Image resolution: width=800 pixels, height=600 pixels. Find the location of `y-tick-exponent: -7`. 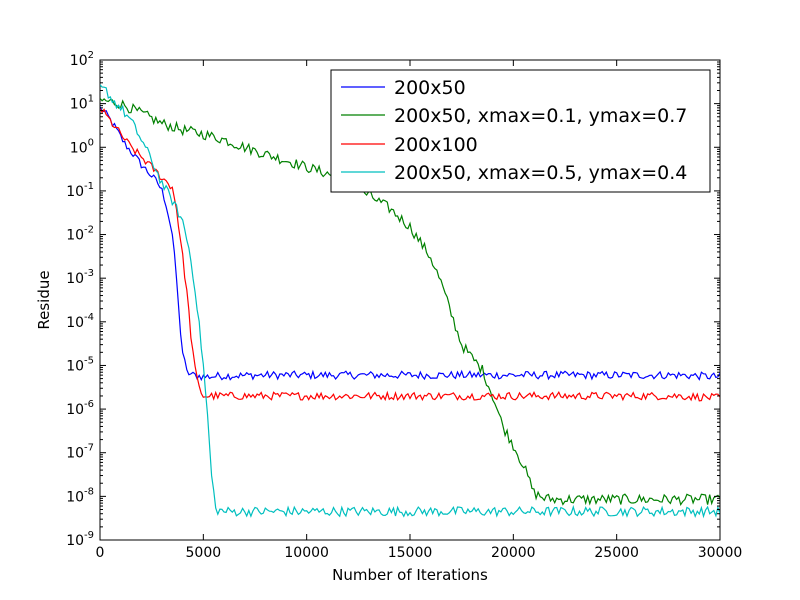

y-tick-exponent: -7 is located at coordinates (89, 448).